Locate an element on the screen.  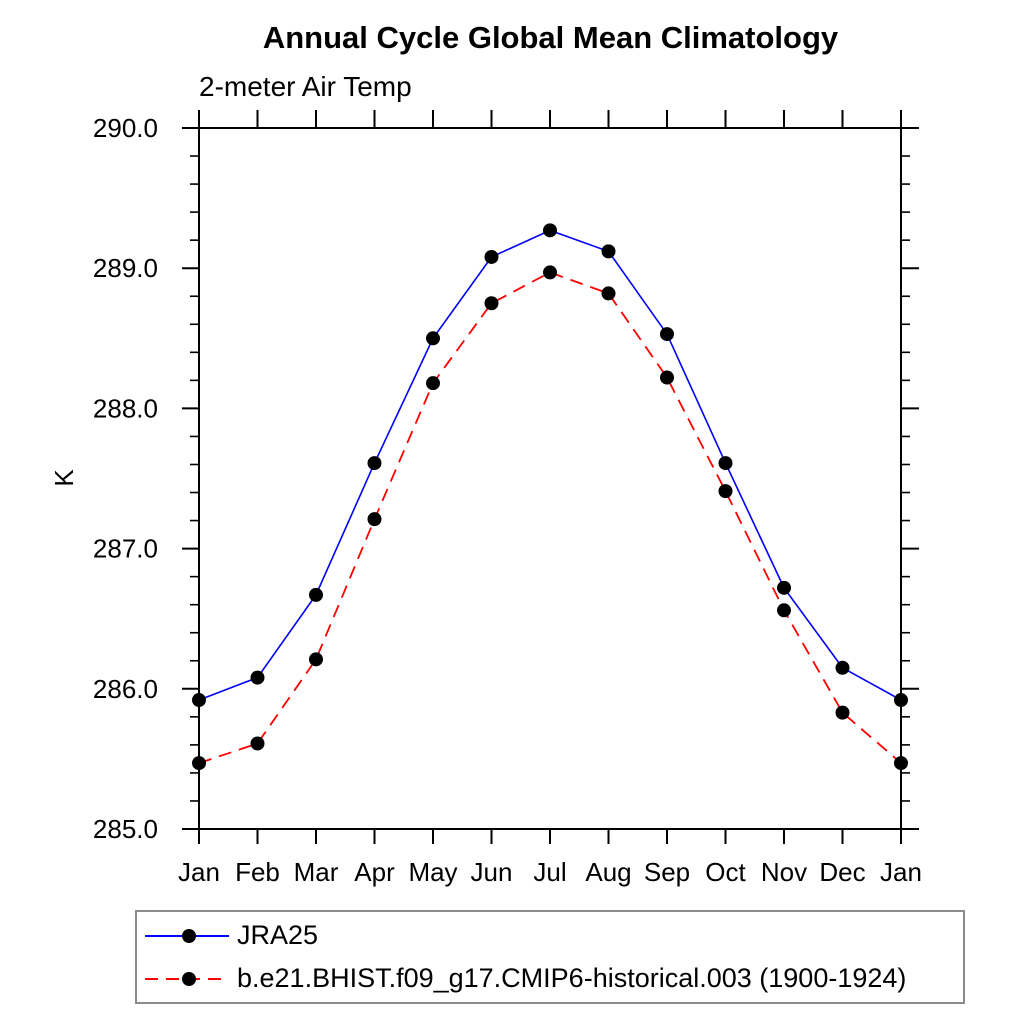
x-axis-tick-labels: Jan Feb Mar Apr May Jun Jul Aug Sep Oct Nov Dec Jan is located at coordinates (550, 872).